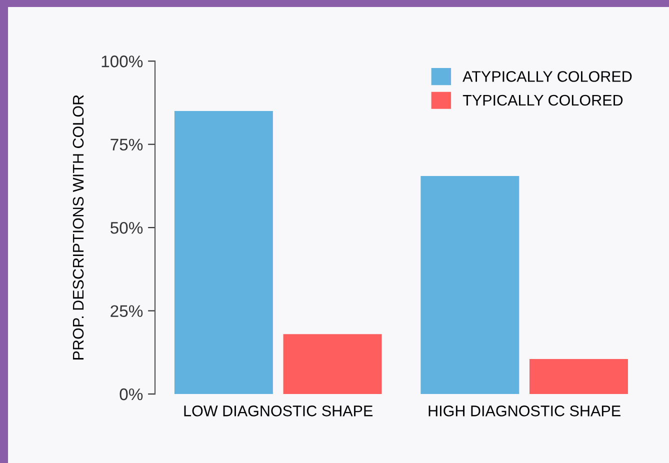 The width and height of the screenshot is (669, 463). What do you see at coordinates (122, 62) in the screenshot?
I see `y-tick-label: 100%` at bounding box center [122, 62].